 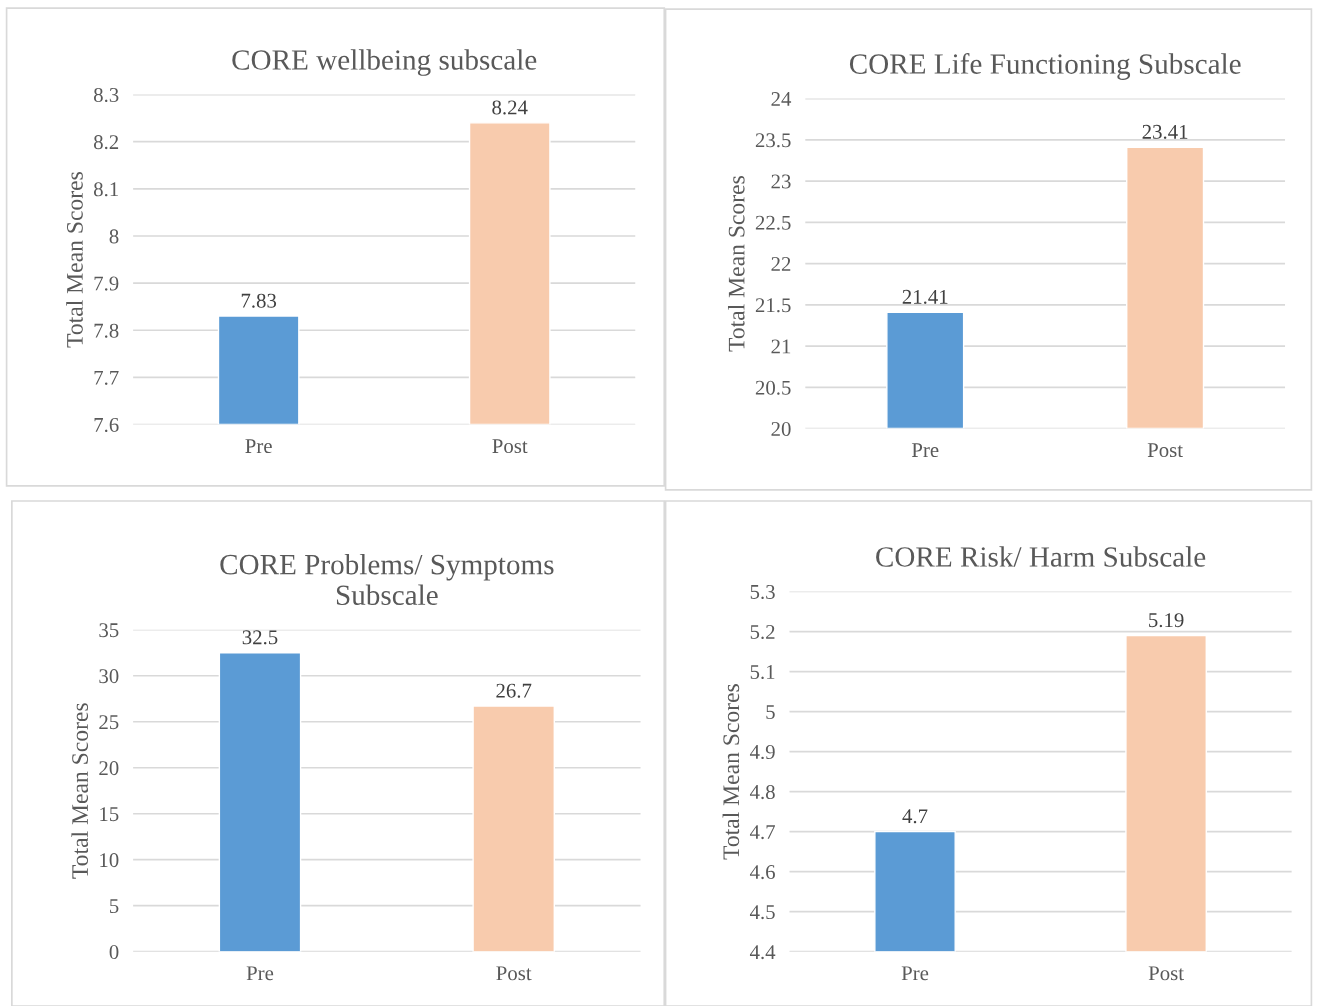 I want to click on data-label: 7.83, so click(x=259, y=300).